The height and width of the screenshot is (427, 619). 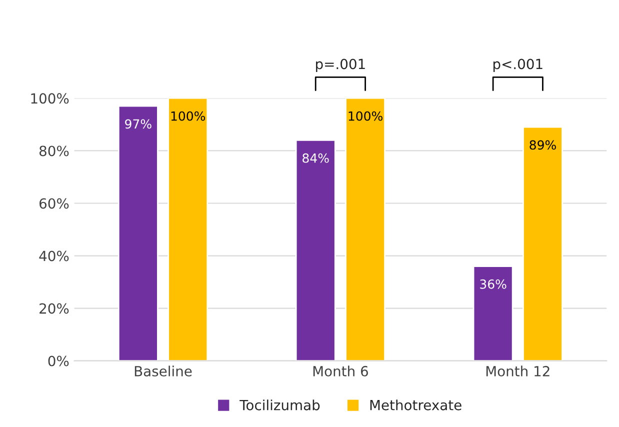 What do you see at coordinates (54, 308) in the screenshot?
I see `y-tick-label: 20%` at bounding box center [54, 308].